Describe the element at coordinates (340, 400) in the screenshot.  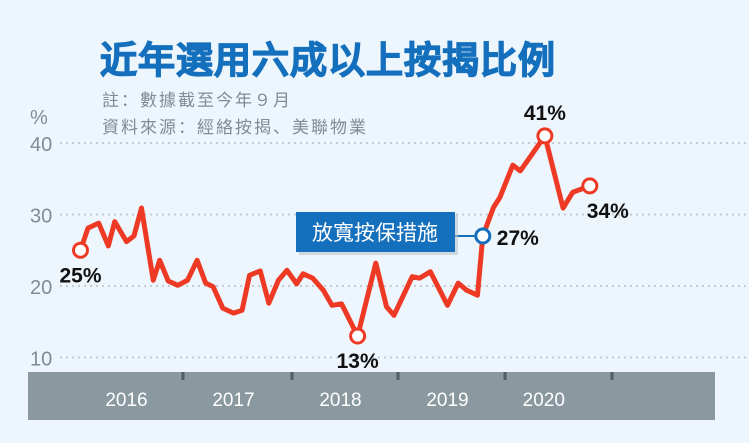
I see `x-tick-label: 2018` at that location.